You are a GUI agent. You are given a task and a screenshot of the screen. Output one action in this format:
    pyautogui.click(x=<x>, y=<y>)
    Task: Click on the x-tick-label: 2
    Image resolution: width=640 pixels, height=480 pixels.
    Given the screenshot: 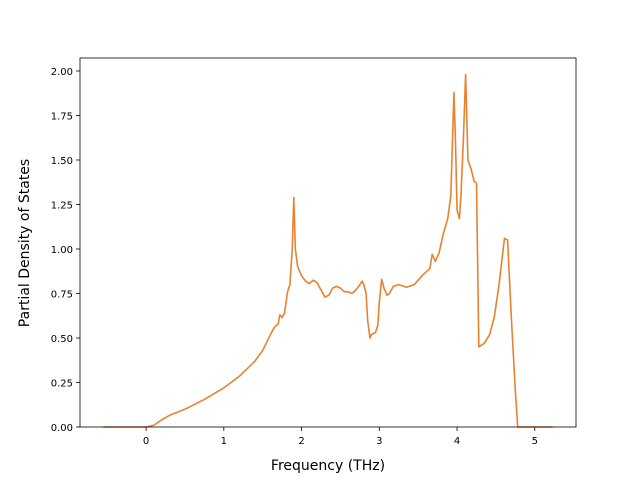 What is the action you would take?
    pyautogui.click(x=301, y=441)
    